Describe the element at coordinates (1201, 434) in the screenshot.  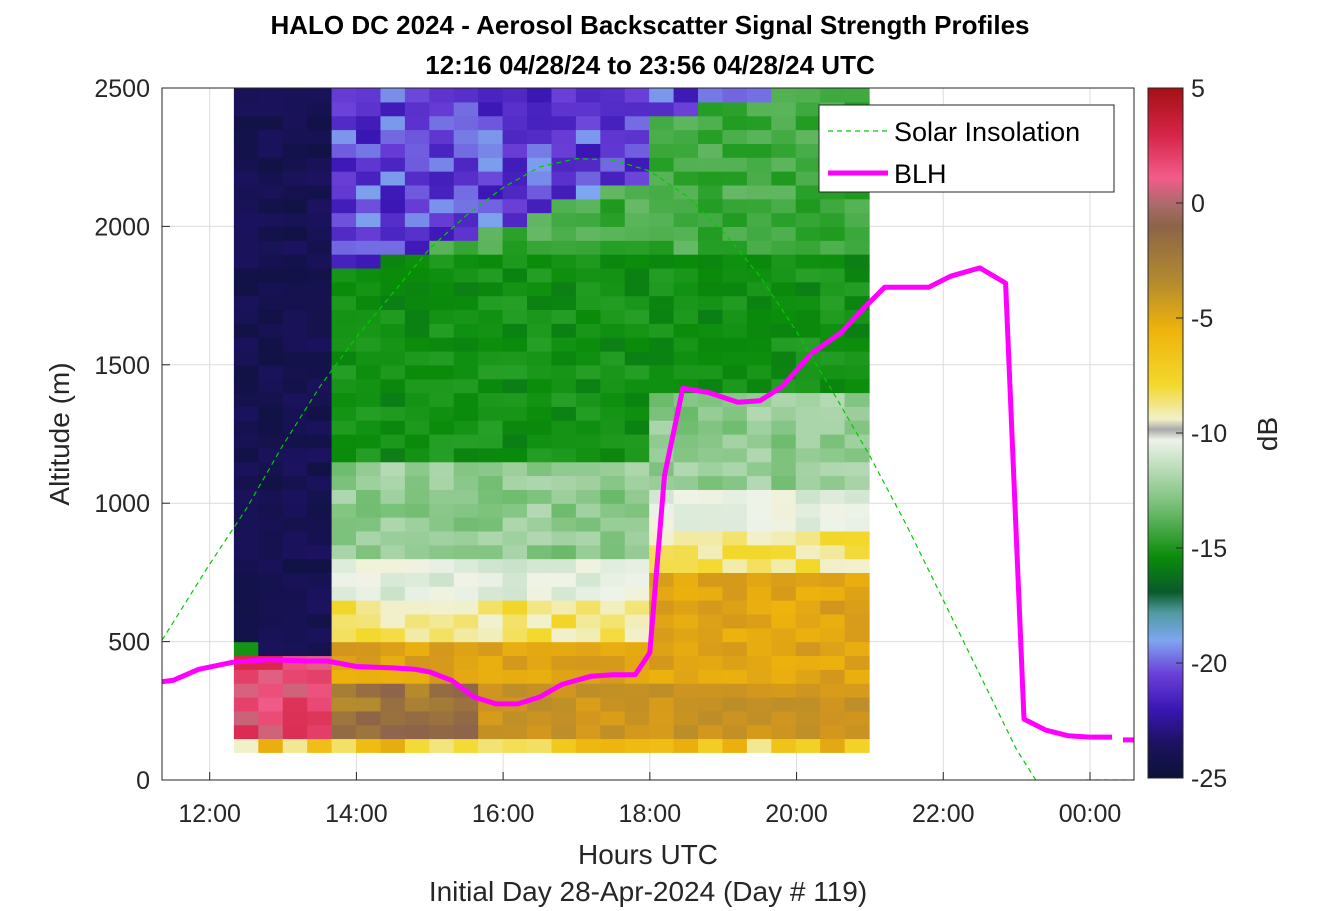
I see `colorbar-ticks: 5 0 -5 -10 -15 -20 -25` at that location.